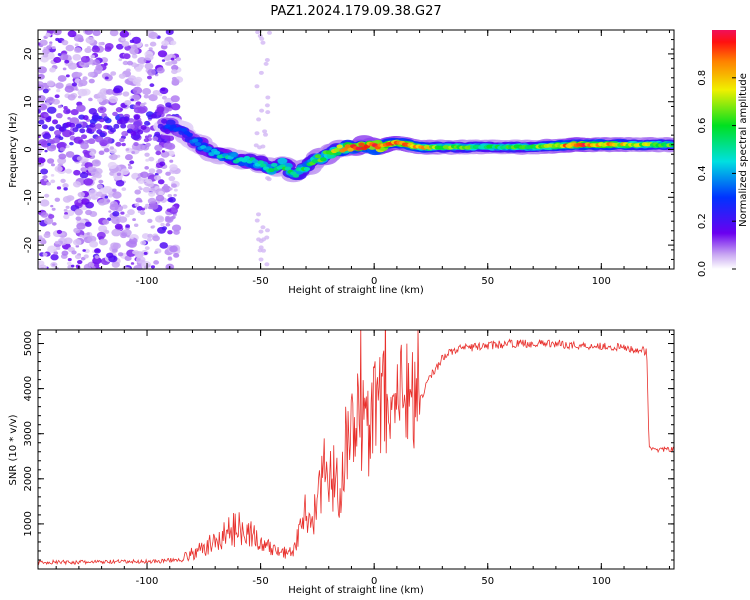 Image resolution: width=750 pixels, height=600 pixels. I want to click on colorbar-tick-label: 0.8, so click(702, 78).